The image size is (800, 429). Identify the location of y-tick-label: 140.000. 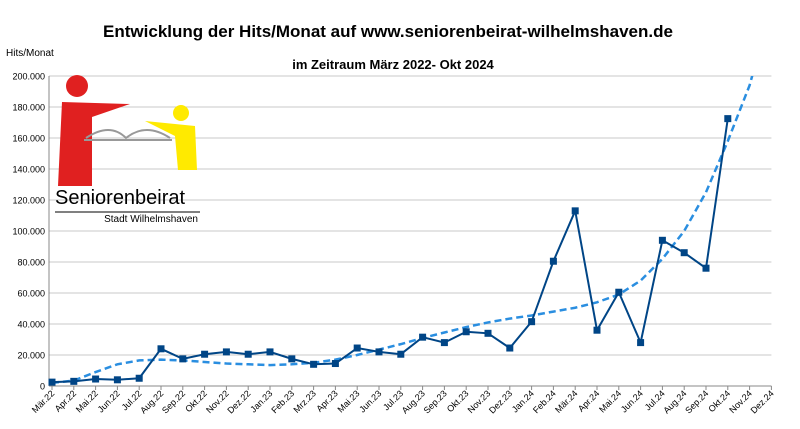
(28, 170).